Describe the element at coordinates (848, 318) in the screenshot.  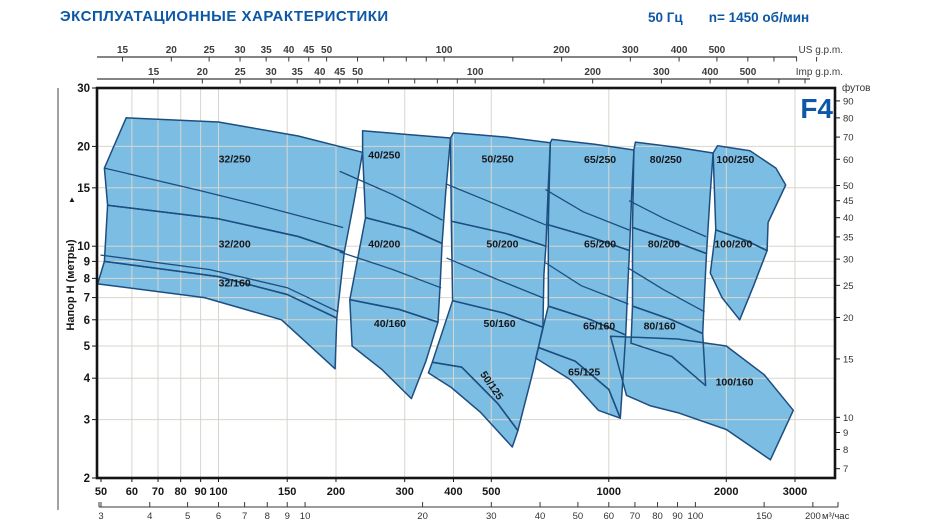
I see `head-ft-tick-label: 20` at that location.